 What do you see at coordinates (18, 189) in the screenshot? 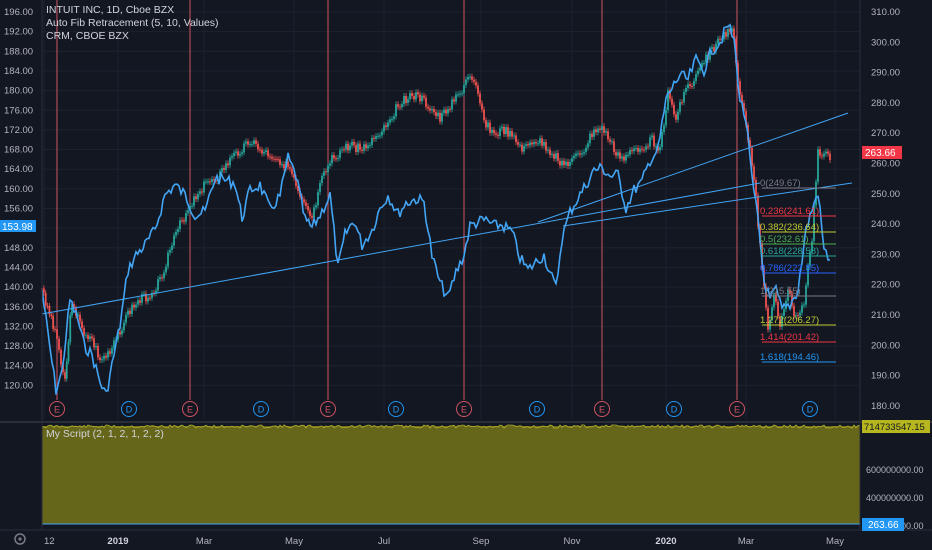
I see `left-axis-tick: 160.00` at bounding box center [18, 189].